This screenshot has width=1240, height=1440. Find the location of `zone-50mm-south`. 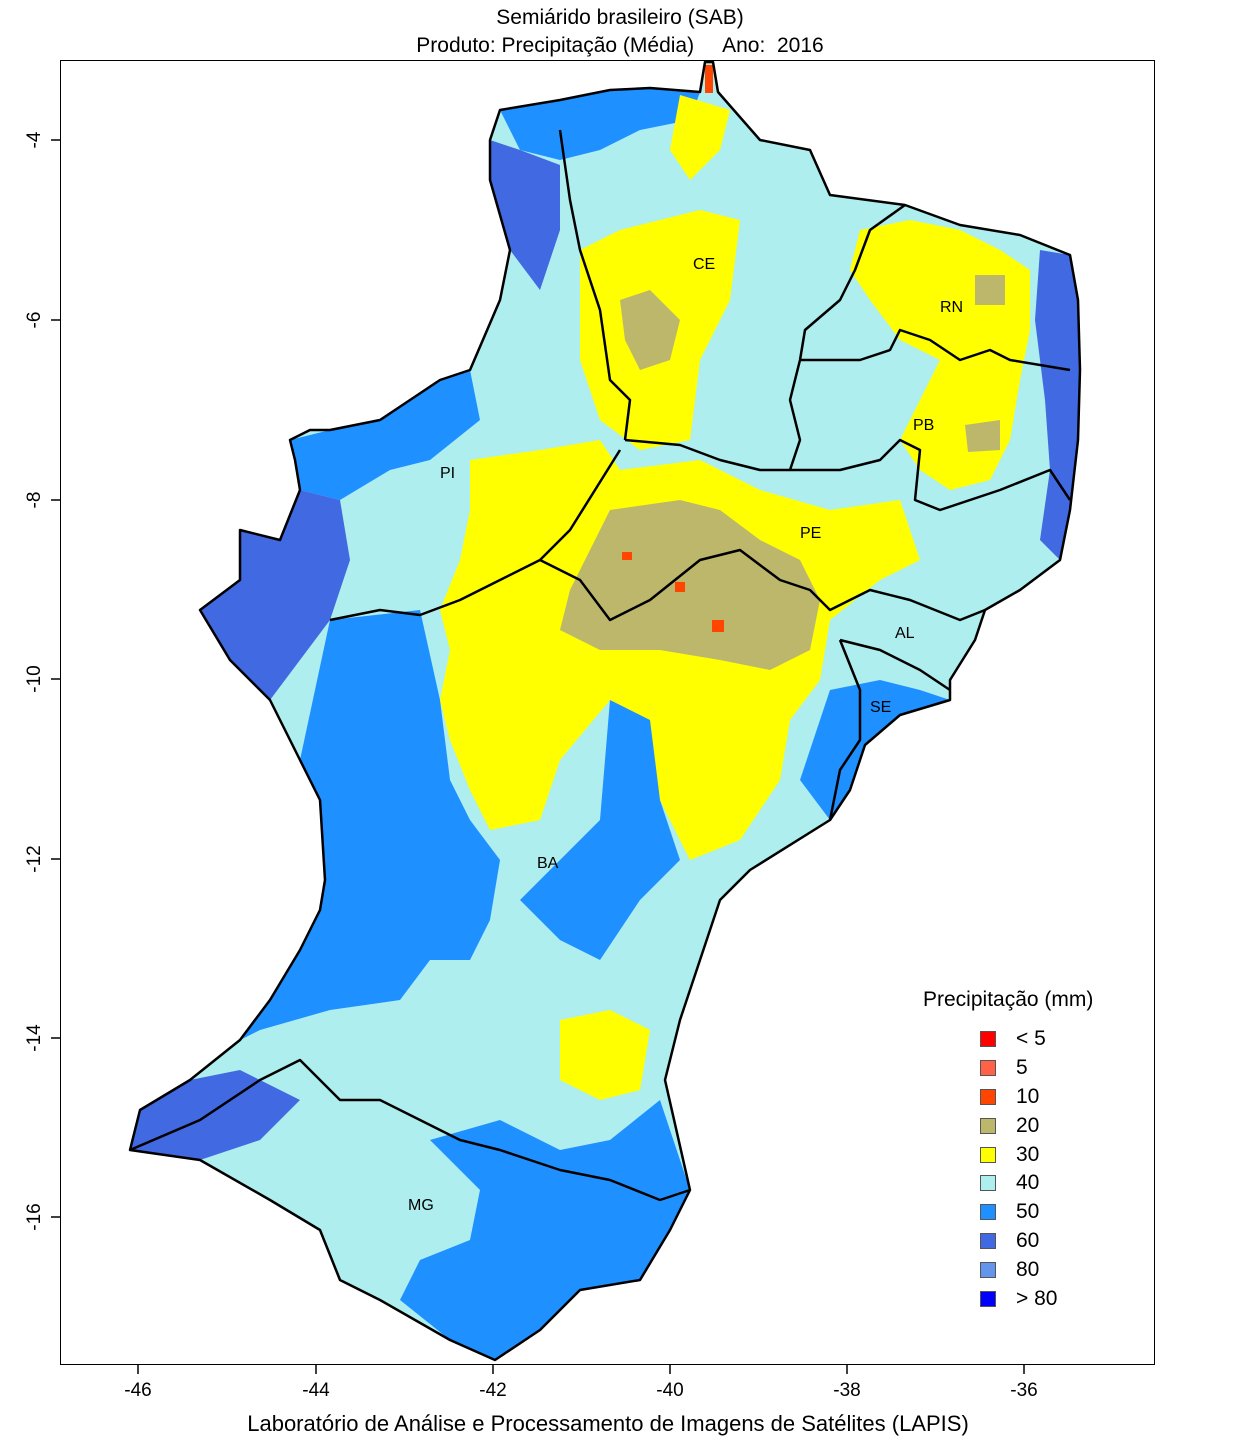

zone-50mm-south is located at coordinates (545, 1230).